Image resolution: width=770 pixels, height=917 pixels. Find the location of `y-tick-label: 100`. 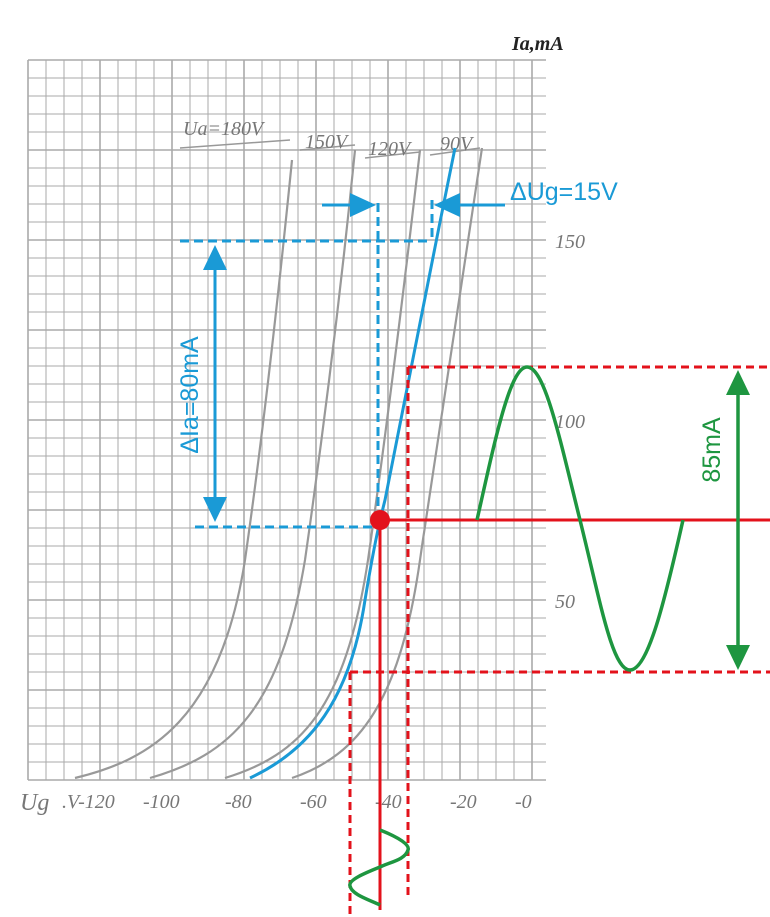

y-tick-label: 100 is located at coordinates (570, 422).